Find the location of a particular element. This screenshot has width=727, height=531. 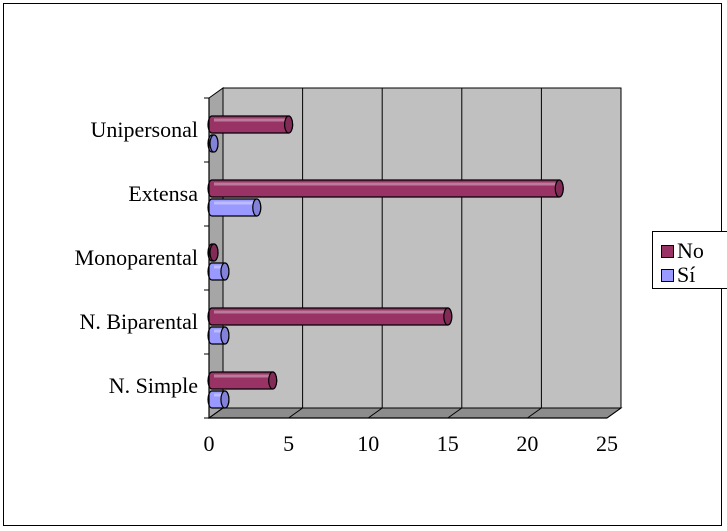

category-label: Unipersonal is located at coordinates (144, 129).